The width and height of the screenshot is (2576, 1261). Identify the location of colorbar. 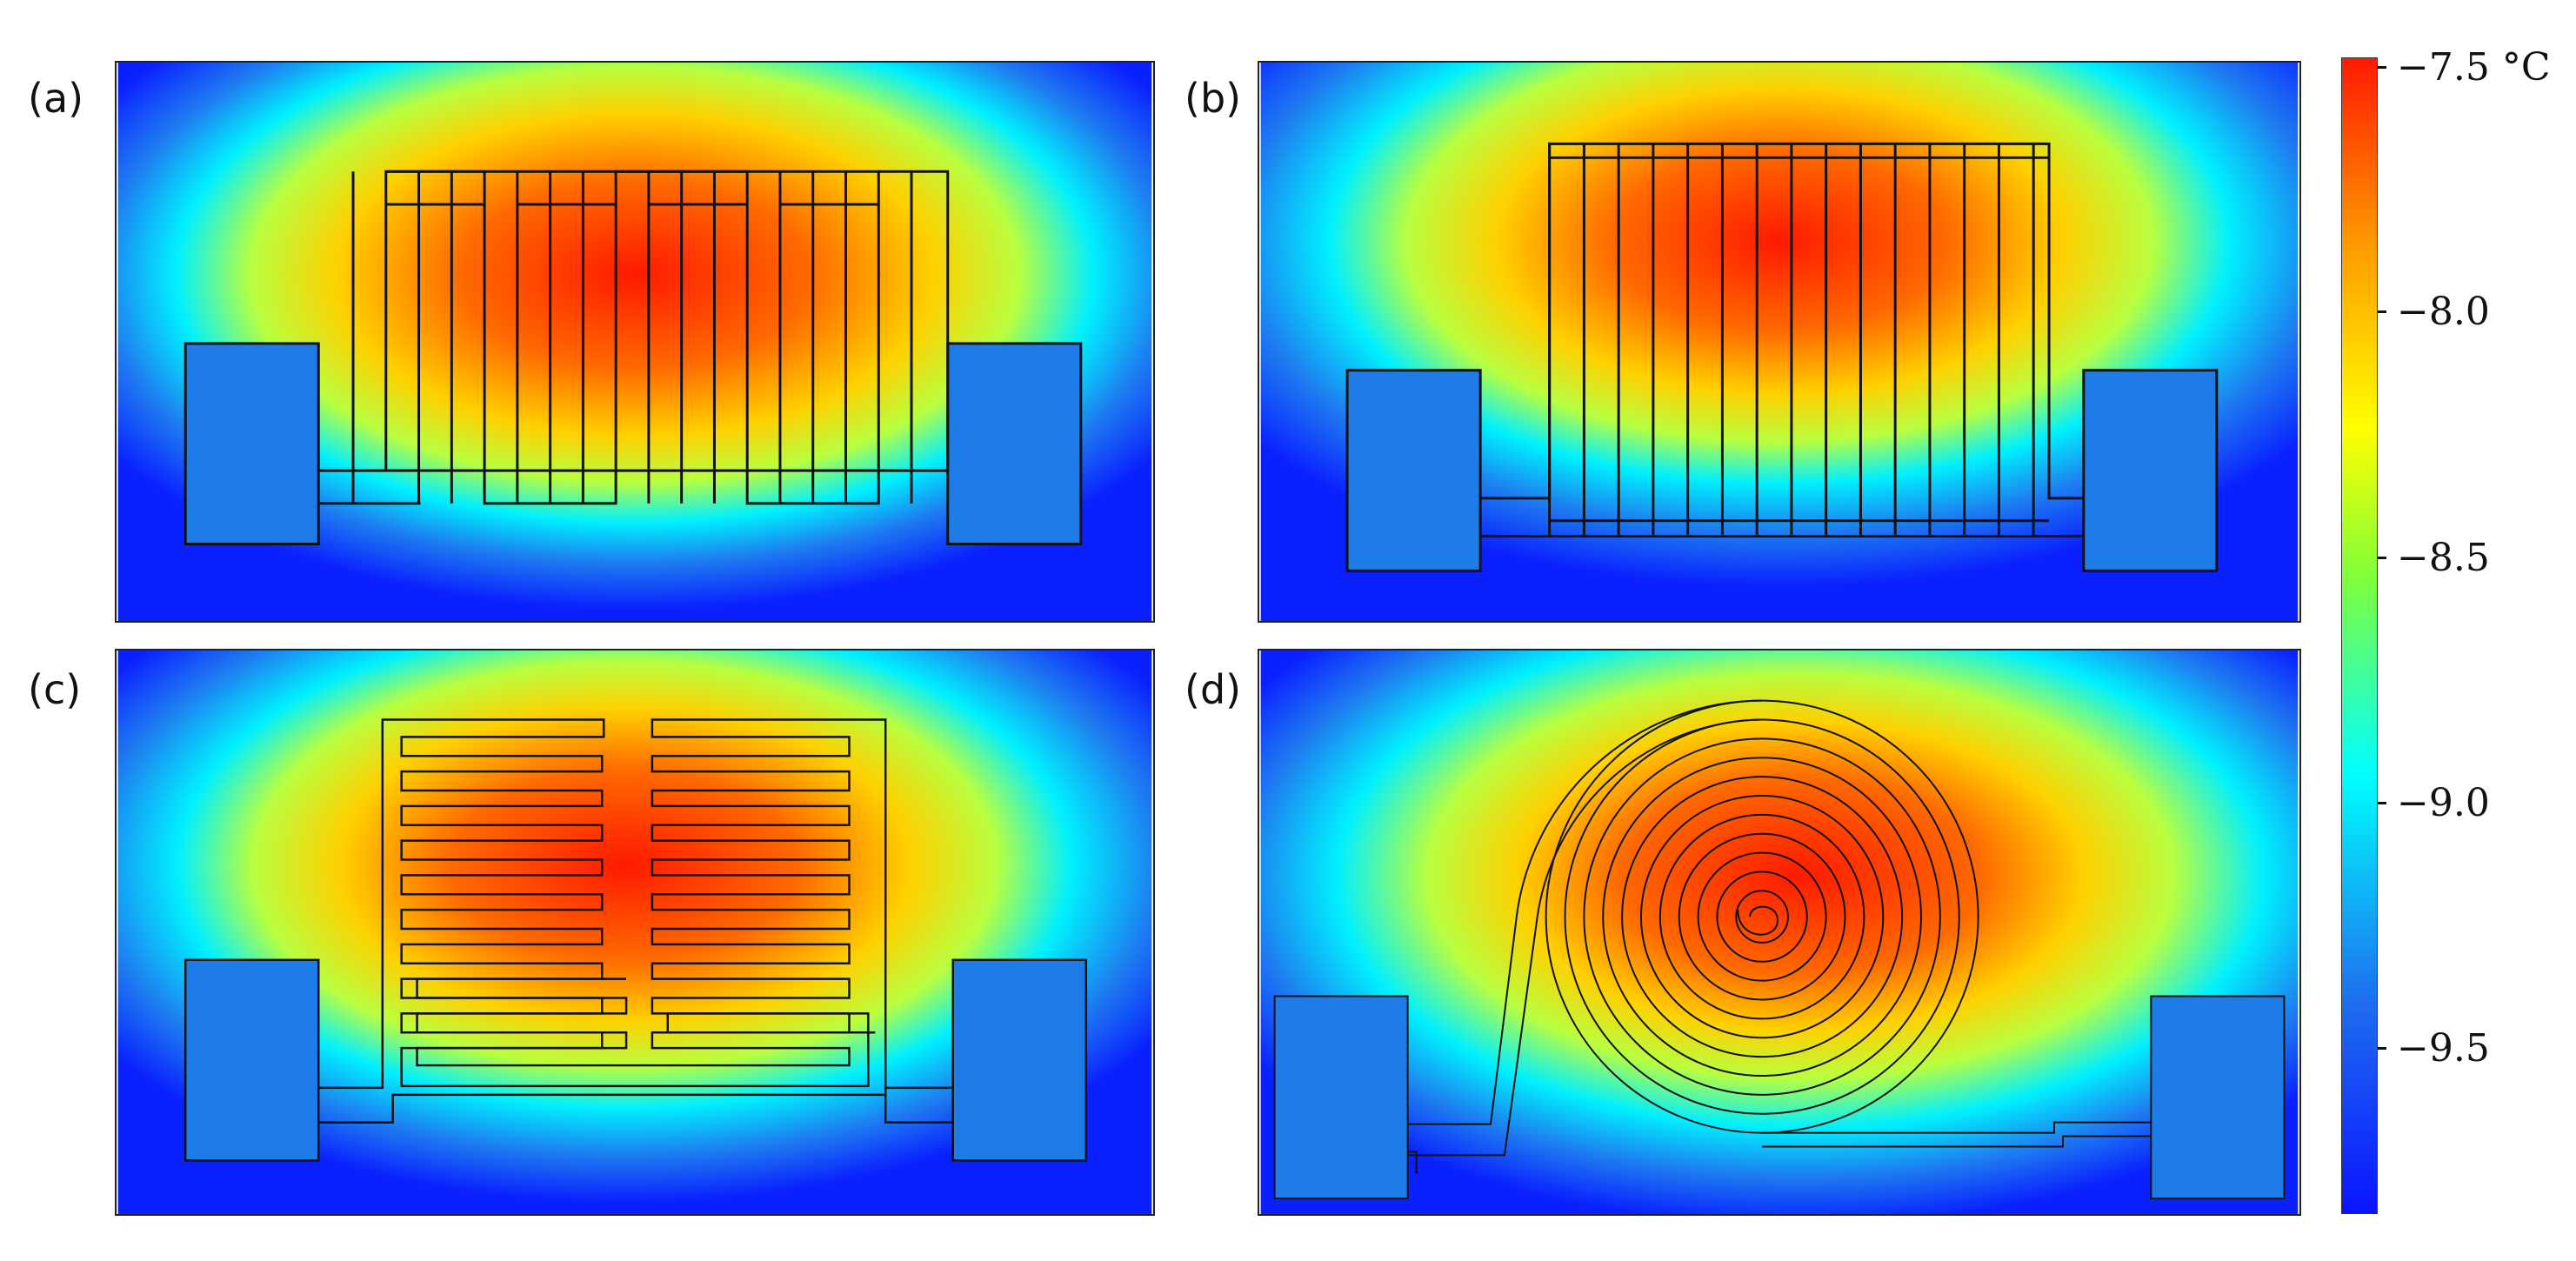
(2359, 635).